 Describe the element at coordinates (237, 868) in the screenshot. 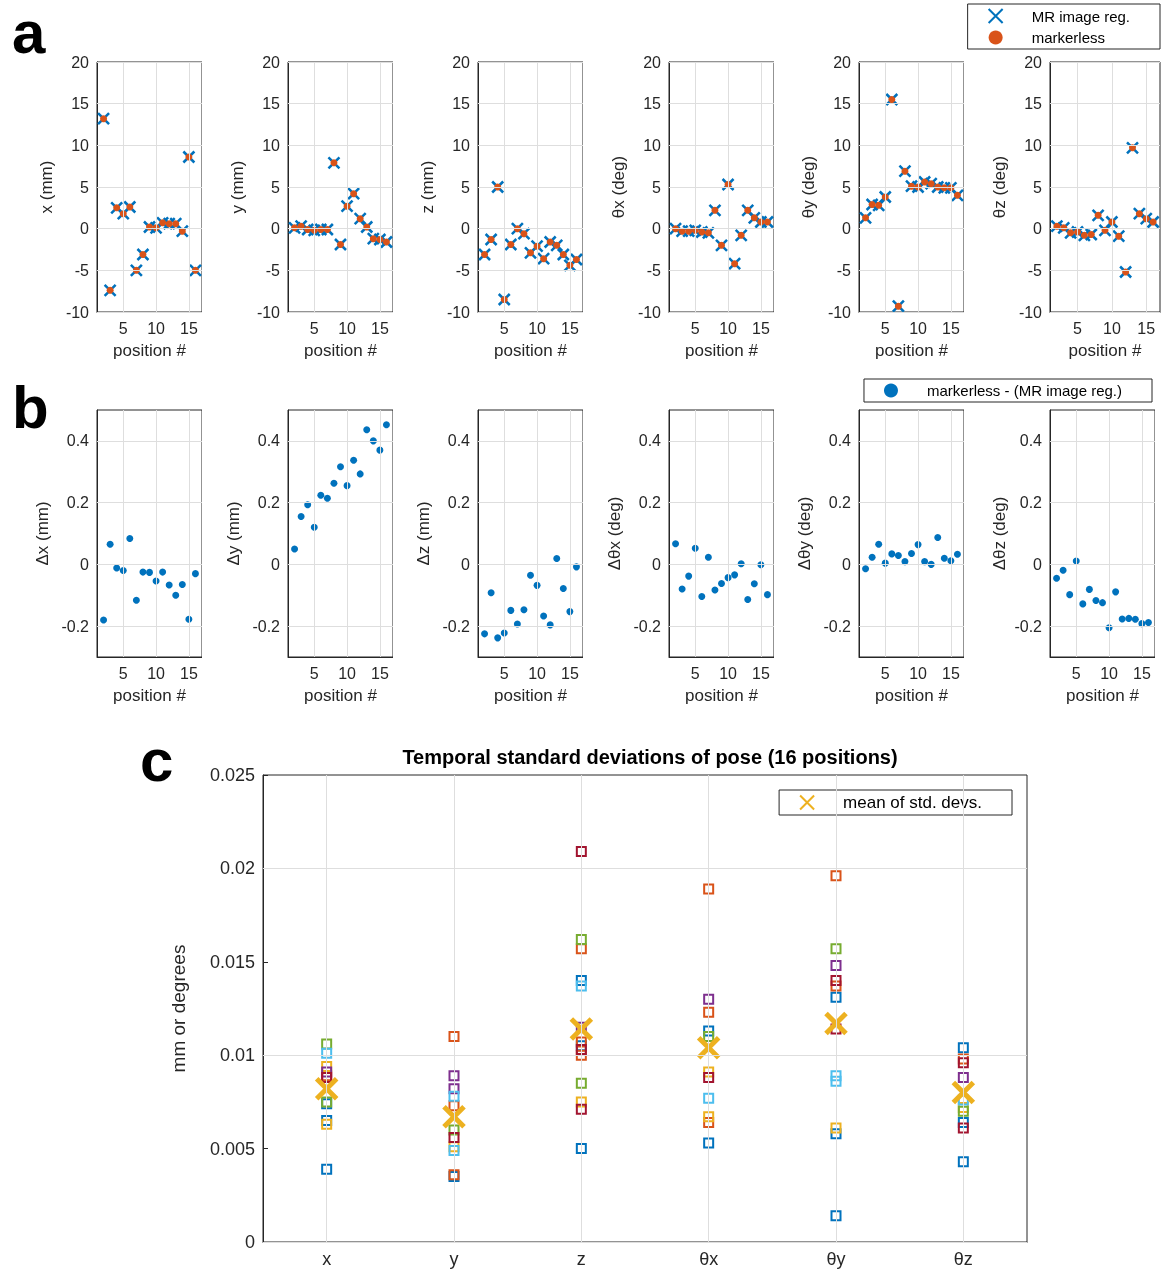

I see `y-tick-label: 0.02` at that location.